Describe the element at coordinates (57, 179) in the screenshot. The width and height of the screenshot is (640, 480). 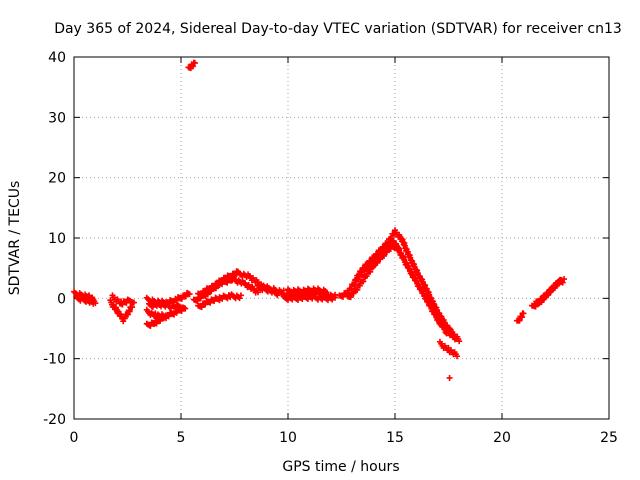
I see `y-tick-label: 20` at that location.